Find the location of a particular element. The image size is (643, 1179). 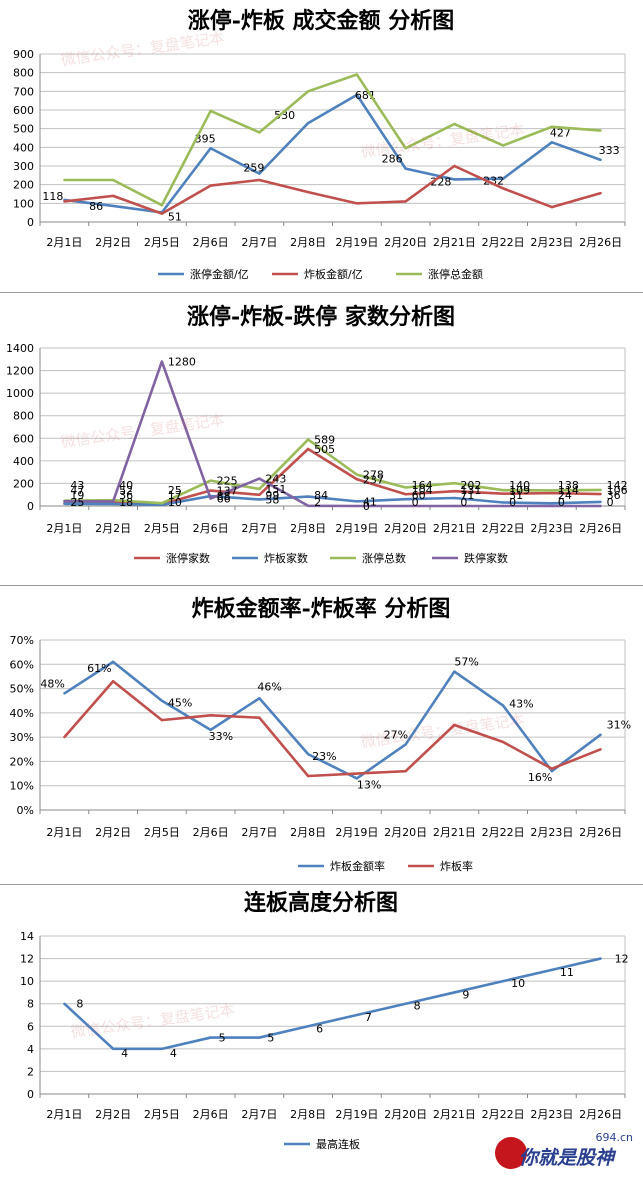

y-tick-label: 20% is located at coordinates (22, 761).